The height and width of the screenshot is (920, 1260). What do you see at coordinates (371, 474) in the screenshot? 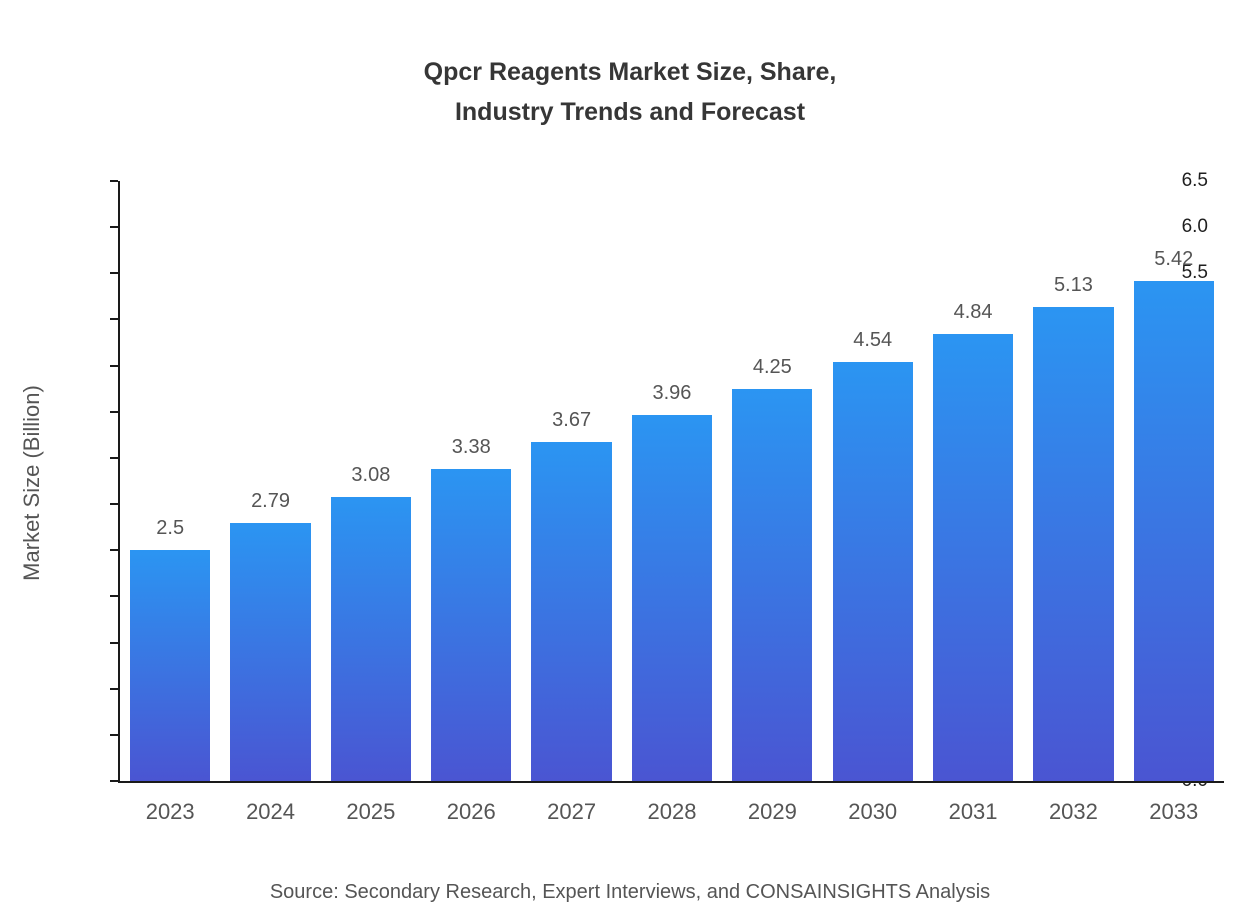
I see `bar-value-label: 3.08` at bounding box center [371, 474].